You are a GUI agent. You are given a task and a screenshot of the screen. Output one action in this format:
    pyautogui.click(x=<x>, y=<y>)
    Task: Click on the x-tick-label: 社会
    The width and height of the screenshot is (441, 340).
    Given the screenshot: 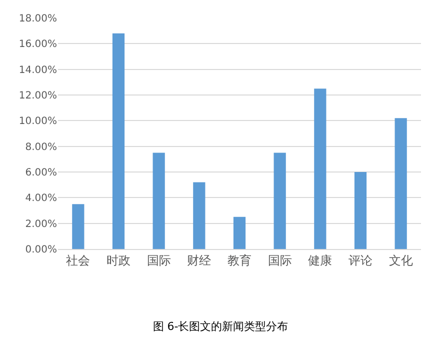 What is the action you would take?
    pyautogui.click(x=78, y=260)
    